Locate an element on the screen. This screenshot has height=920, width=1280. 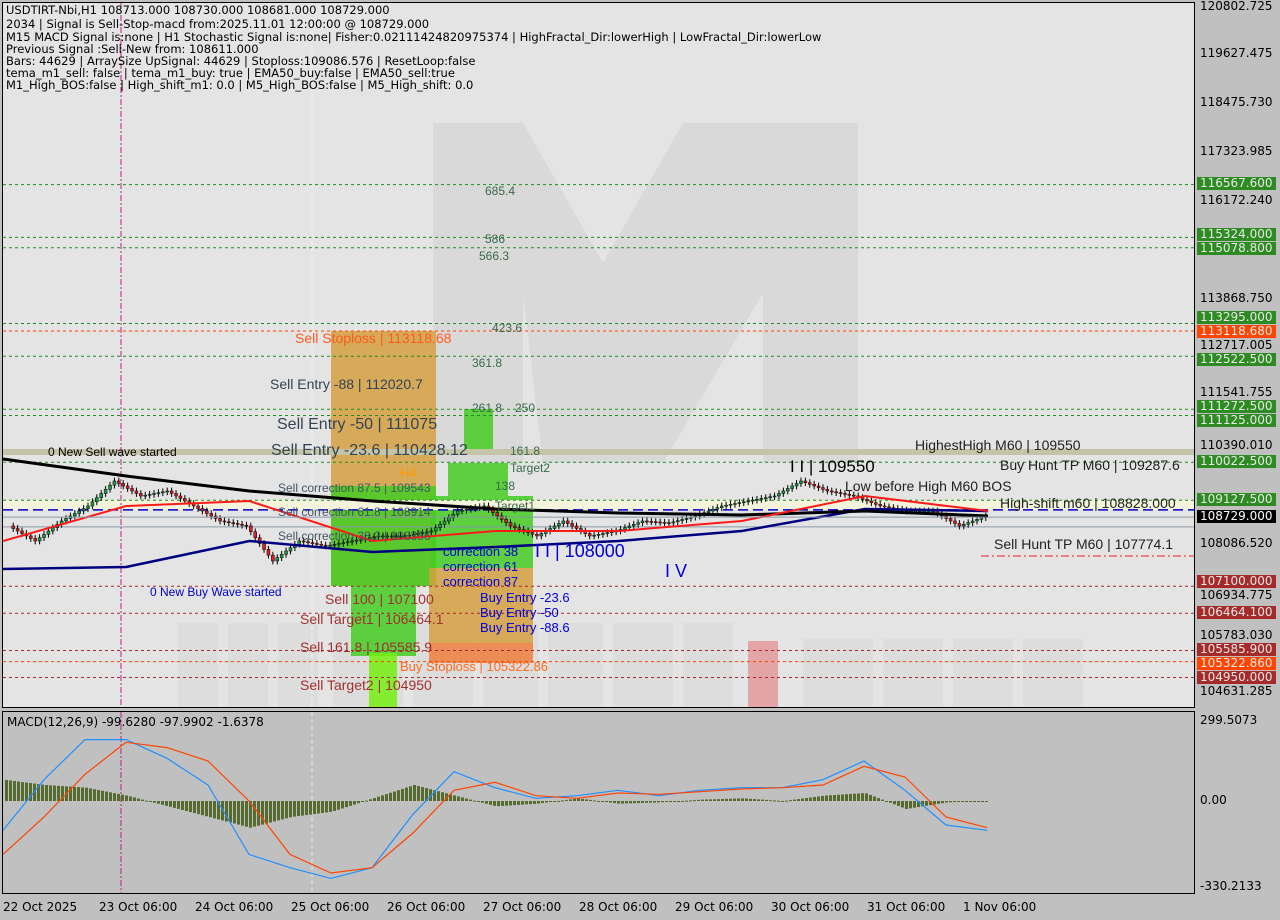
annotation-fib-586: 586 is located at coordinates (495, 239).